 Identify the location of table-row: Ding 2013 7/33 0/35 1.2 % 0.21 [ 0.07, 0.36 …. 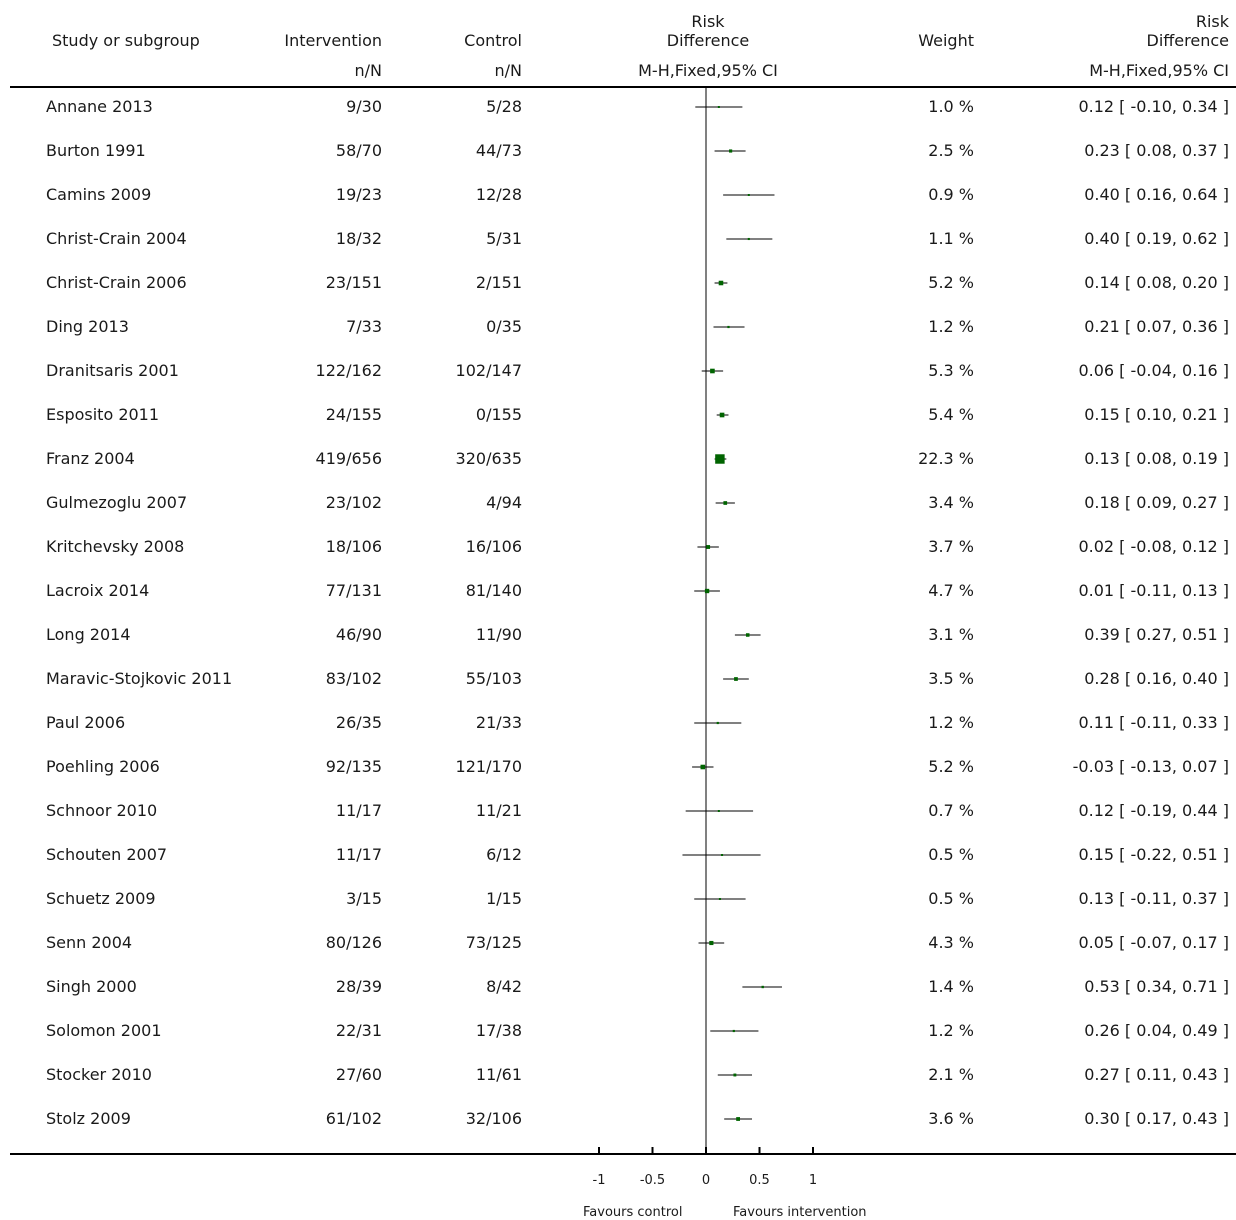
(618, 328).